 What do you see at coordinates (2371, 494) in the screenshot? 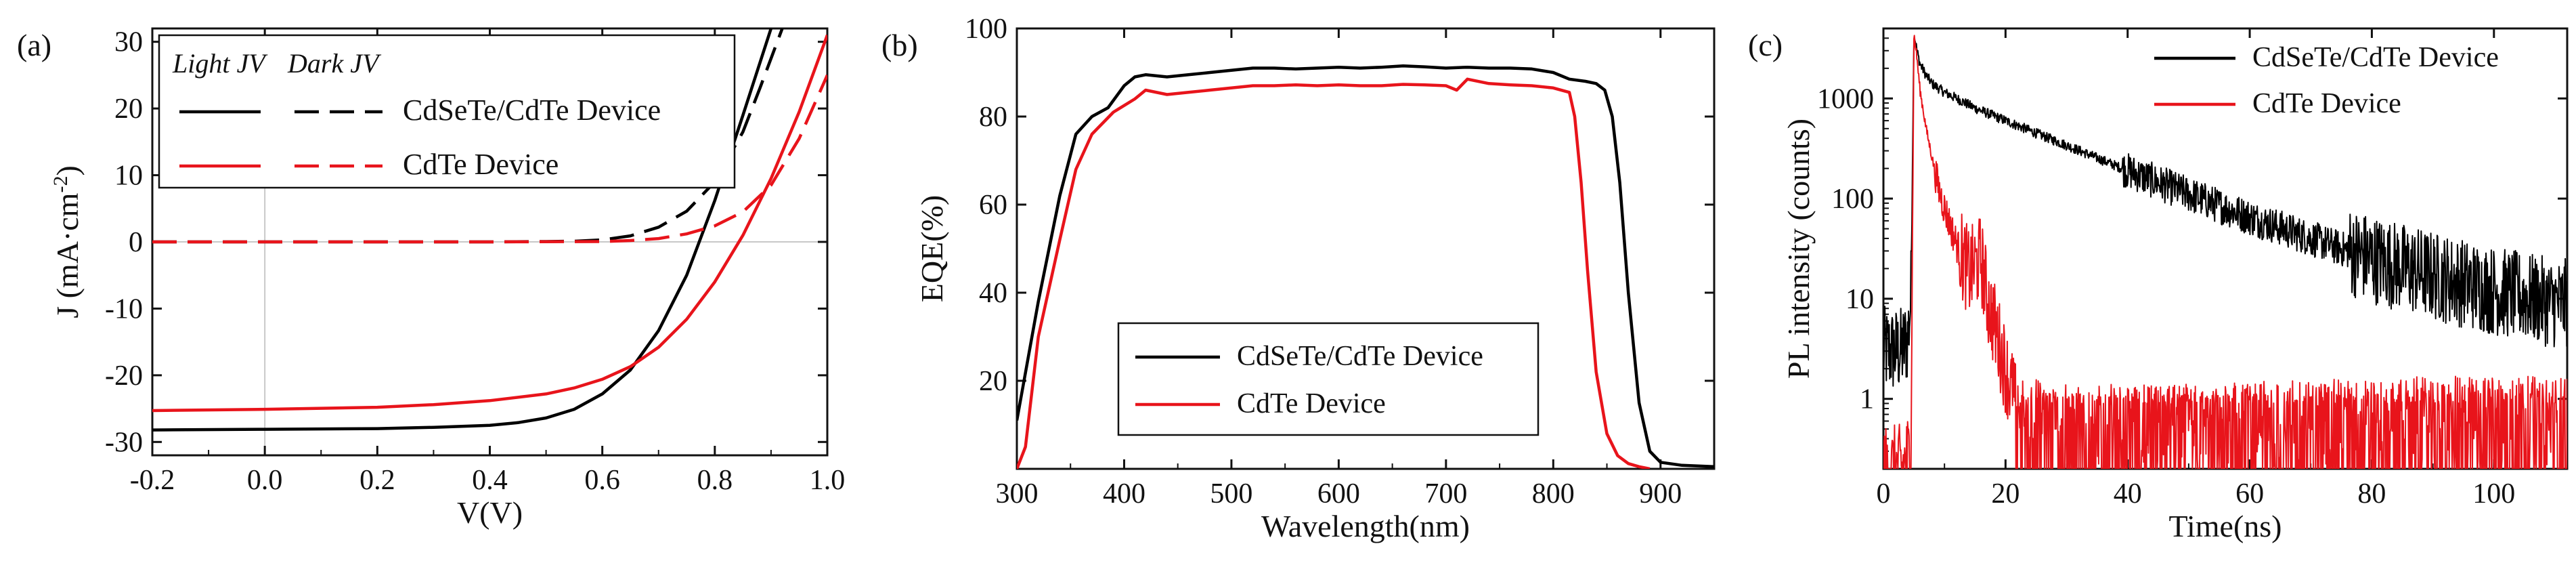
I see `x-tick-label: 80` at bounding box center [2371, 494].